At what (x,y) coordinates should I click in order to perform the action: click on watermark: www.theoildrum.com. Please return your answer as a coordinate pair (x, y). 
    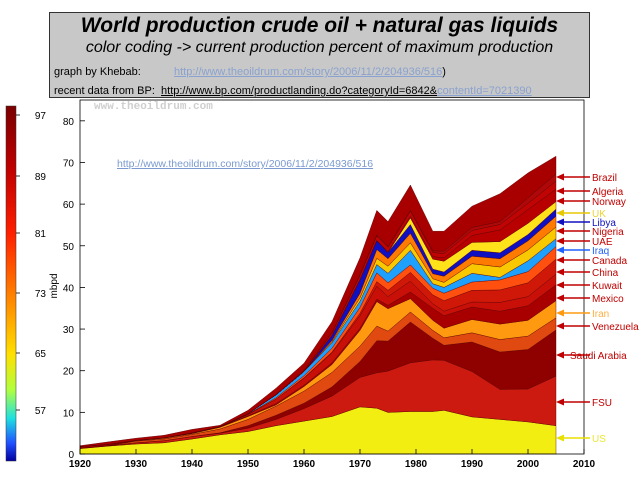
    Looking at the image, I should click on (153, 107).